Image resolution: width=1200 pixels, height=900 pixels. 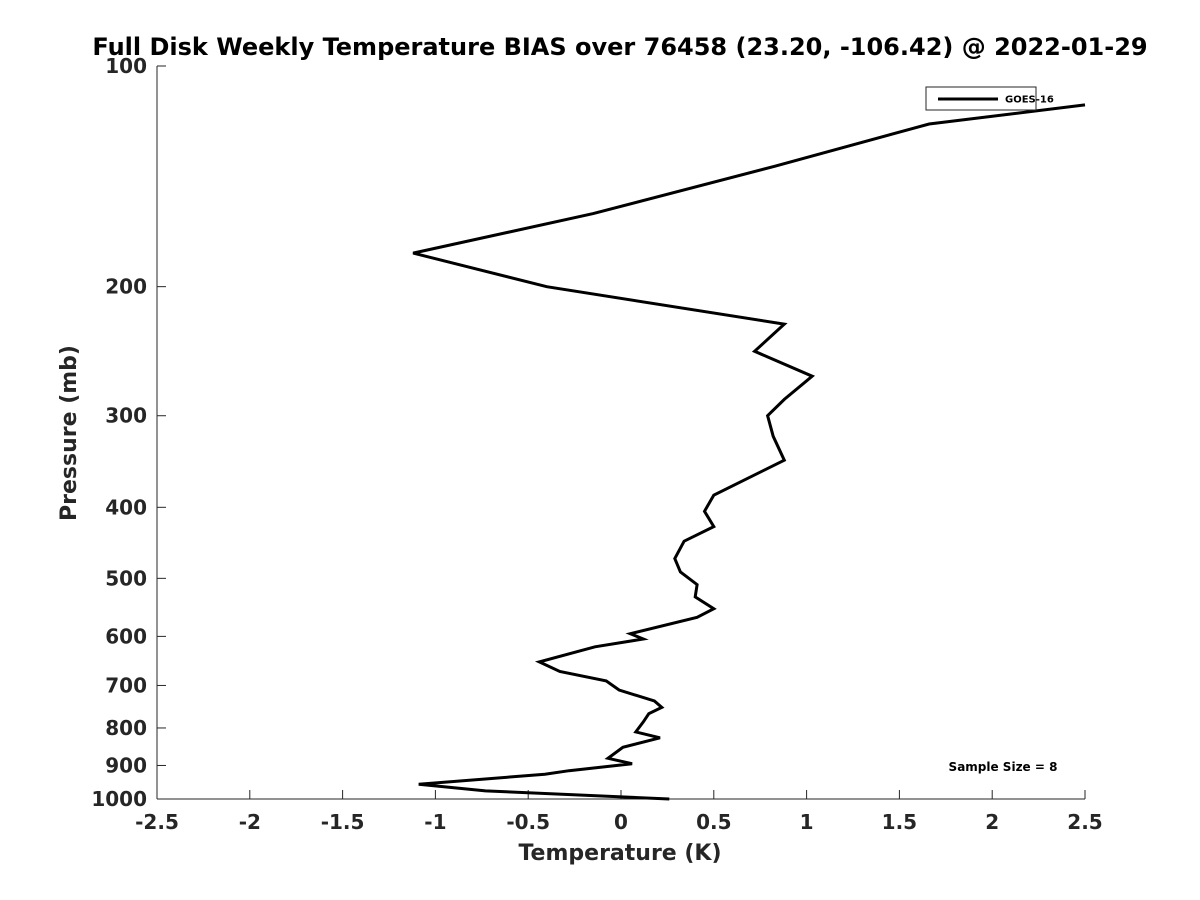 What do you see at coordinates (126, 507) in the screenshot?
I see `y-tick-label: 400` at bounding box center [126, 507].